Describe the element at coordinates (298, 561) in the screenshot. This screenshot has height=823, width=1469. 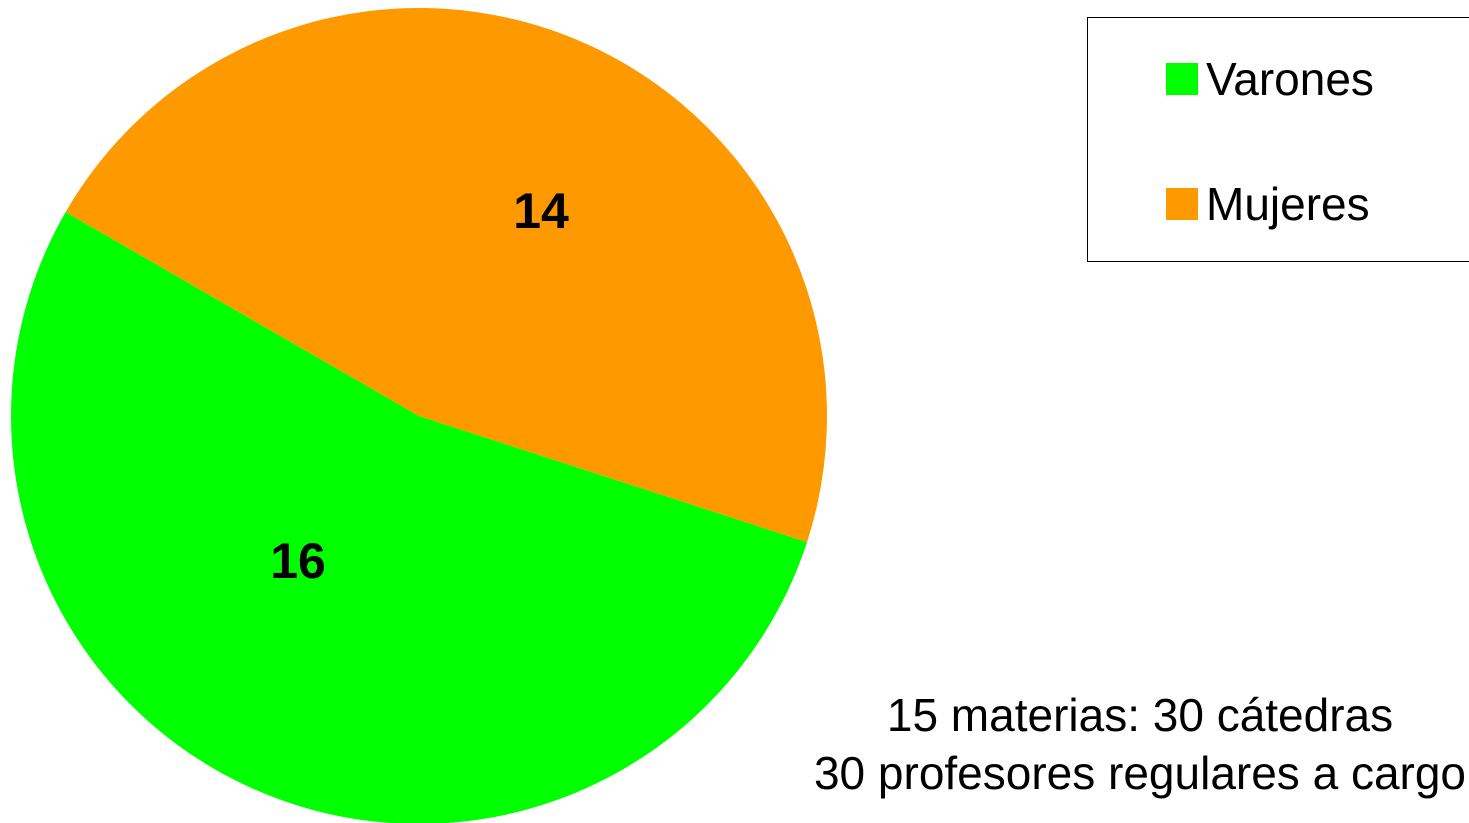
I see `data-label-varones: 16` at that location.